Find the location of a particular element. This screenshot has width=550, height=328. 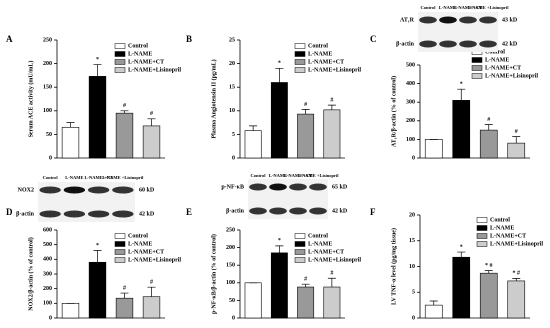

blot-kd-label: 65 kD is located at coordinates (340, 187).